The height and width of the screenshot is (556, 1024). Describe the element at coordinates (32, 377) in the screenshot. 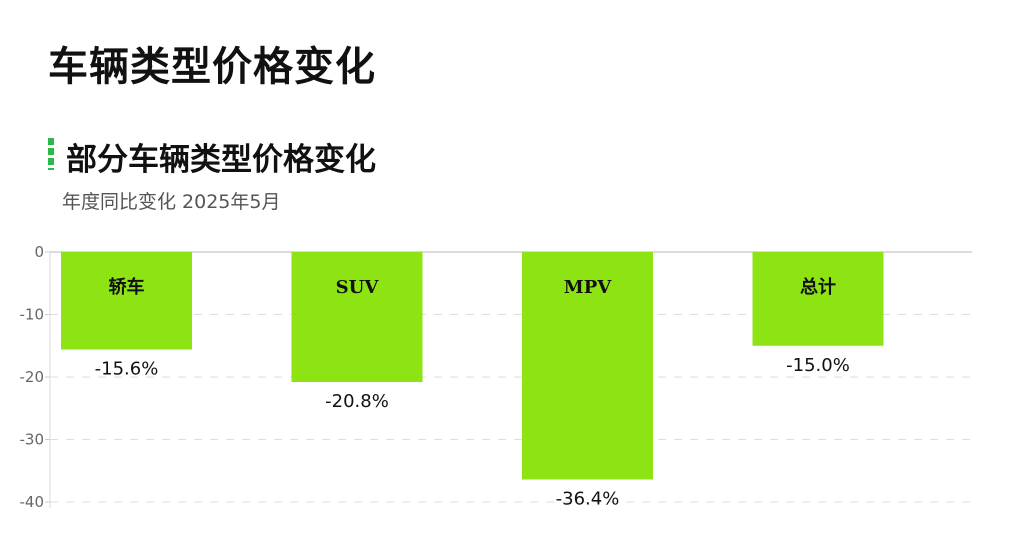

I see `y-tick-label: -20` at that location.